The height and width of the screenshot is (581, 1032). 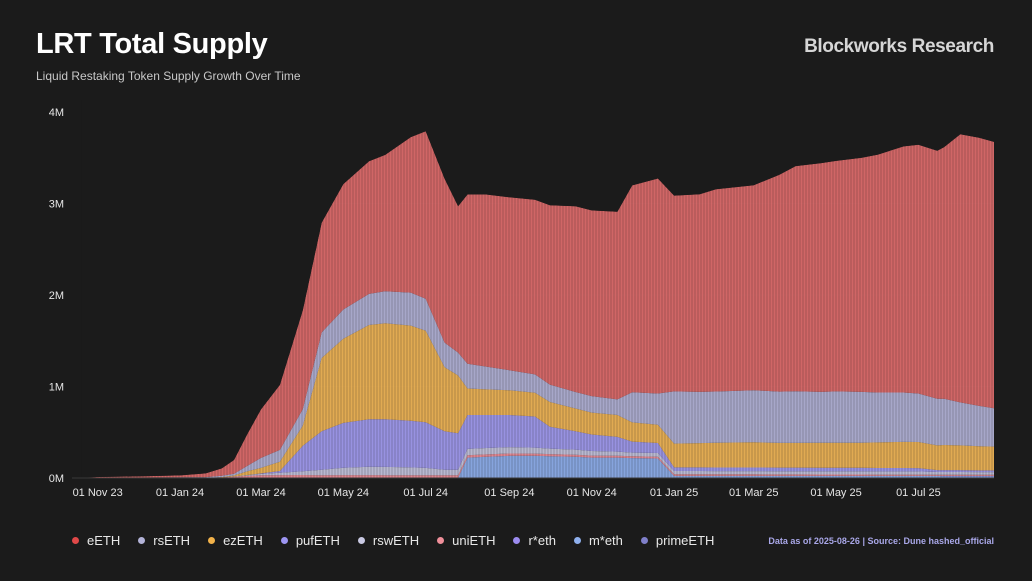 I want to click on brand-logo: Blockworks Research, so click(x=899, y=46).